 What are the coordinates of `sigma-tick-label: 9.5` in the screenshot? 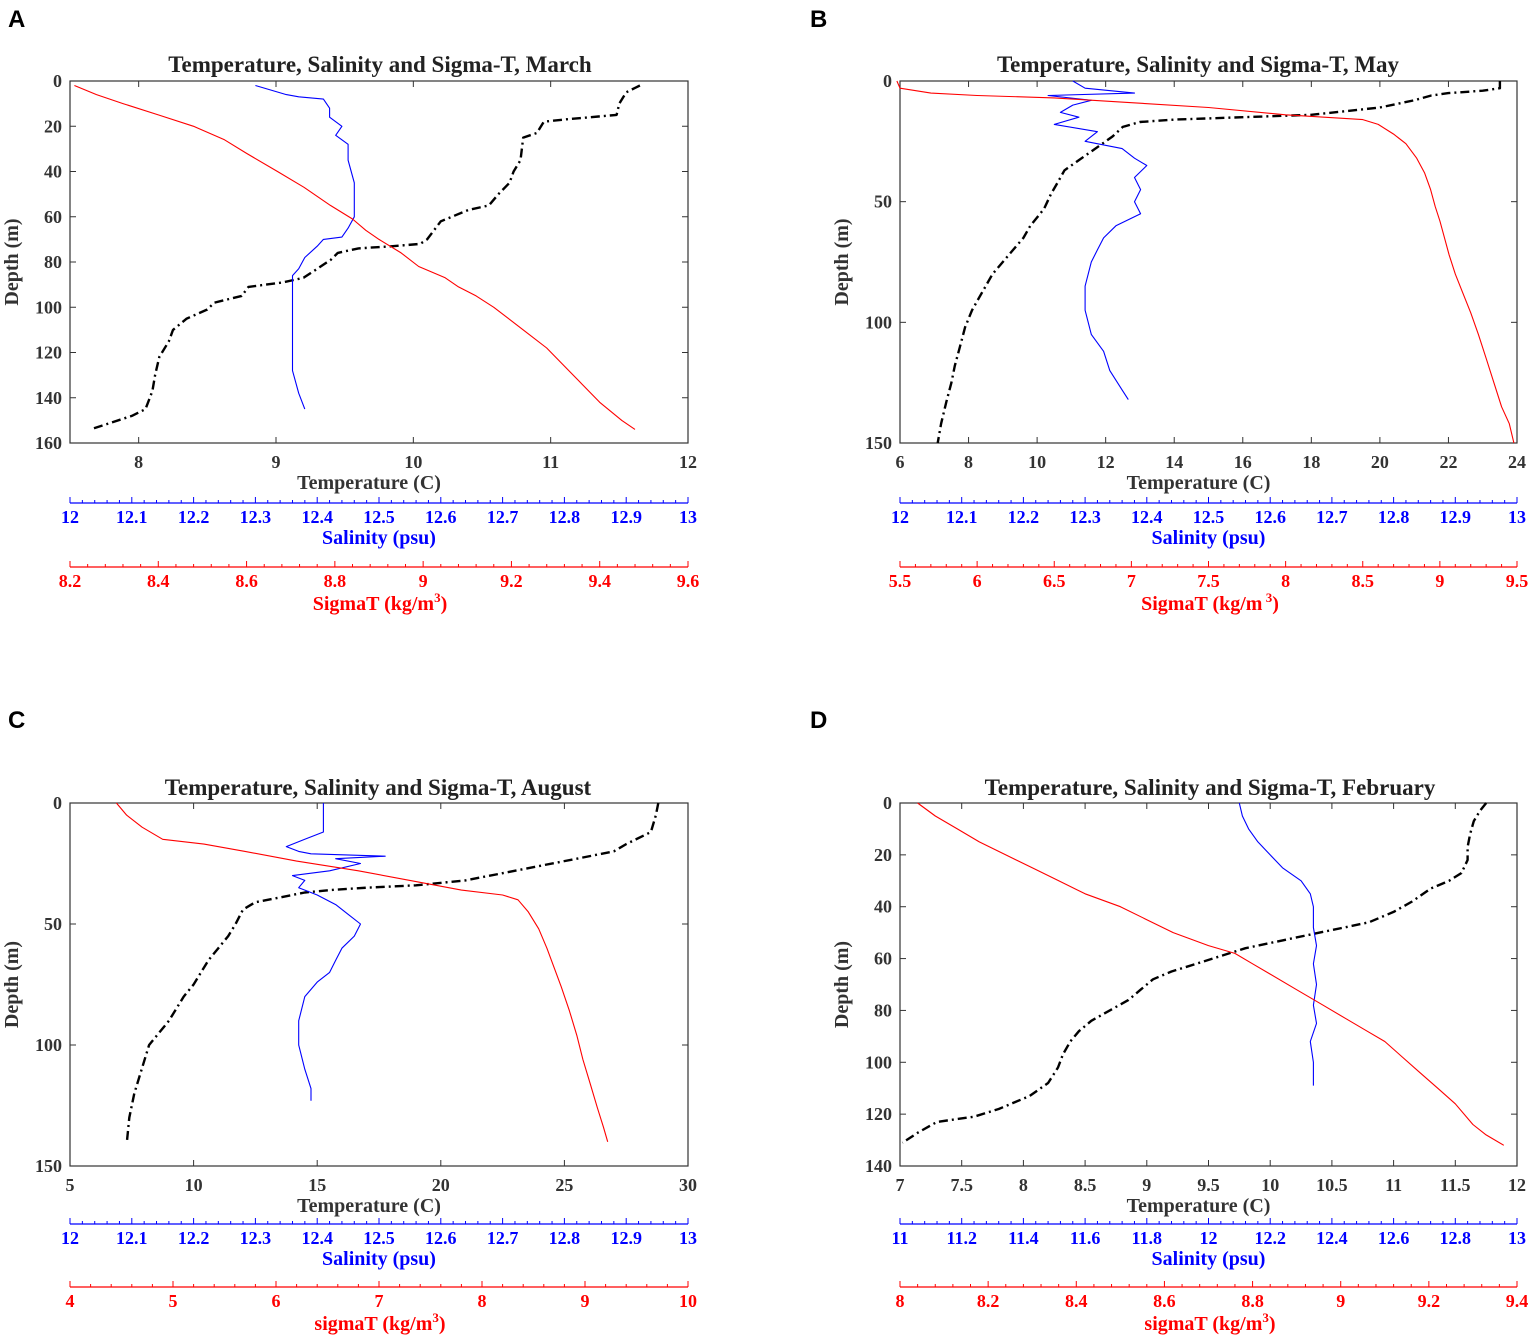 It's located at (1517, 581).